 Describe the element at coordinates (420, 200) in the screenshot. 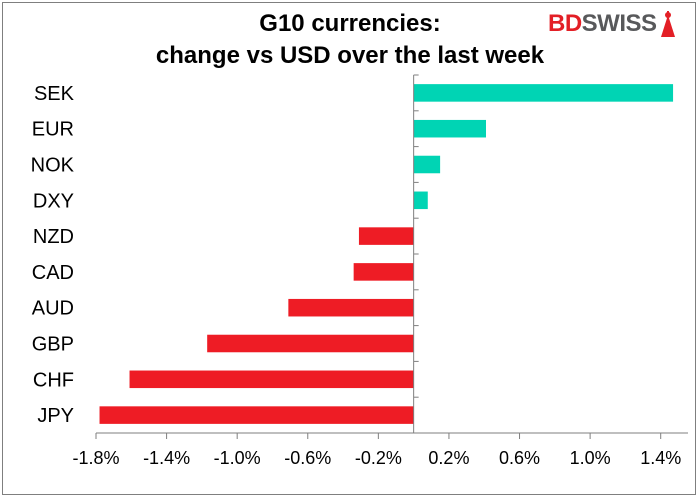

I see `bar-dxy` at that location.